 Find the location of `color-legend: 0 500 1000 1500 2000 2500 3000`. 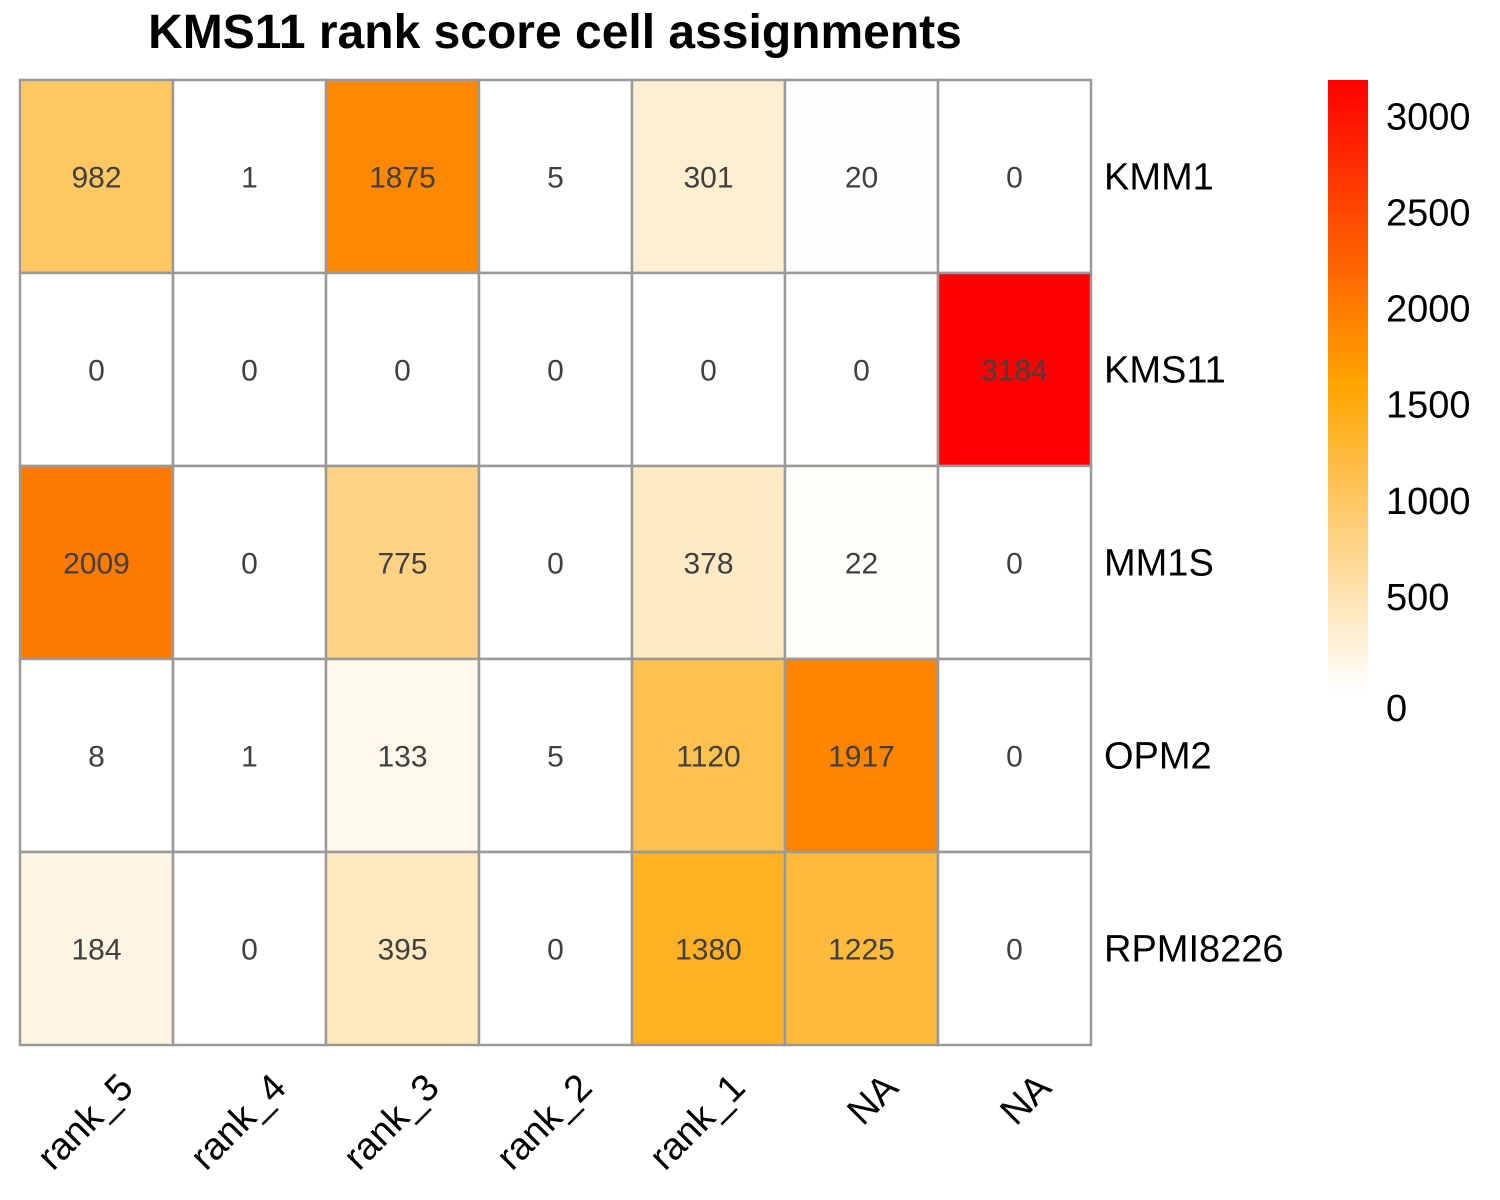

color-legend: 0 500 1000 1500 2000 2500 3000 is located at coordinates (1399, 405).